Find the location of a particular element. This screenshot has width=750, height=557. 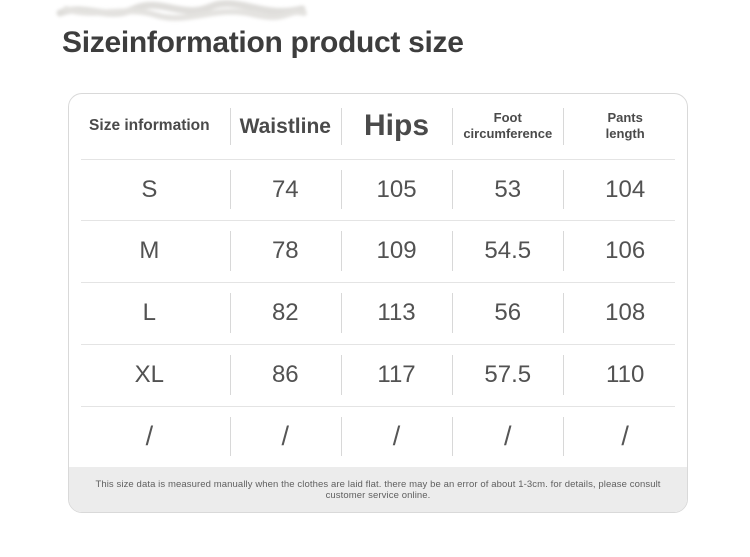

page-title: Sizeinformation product size is located at coordinates (263, 42).